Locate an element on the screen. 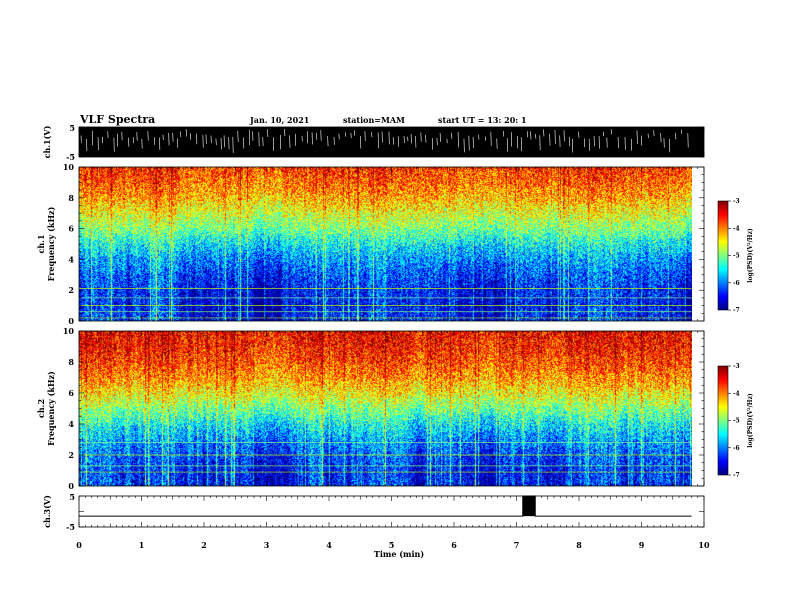  spectrogram-channel-label: ch.2 is located at coordinates (41, 408).